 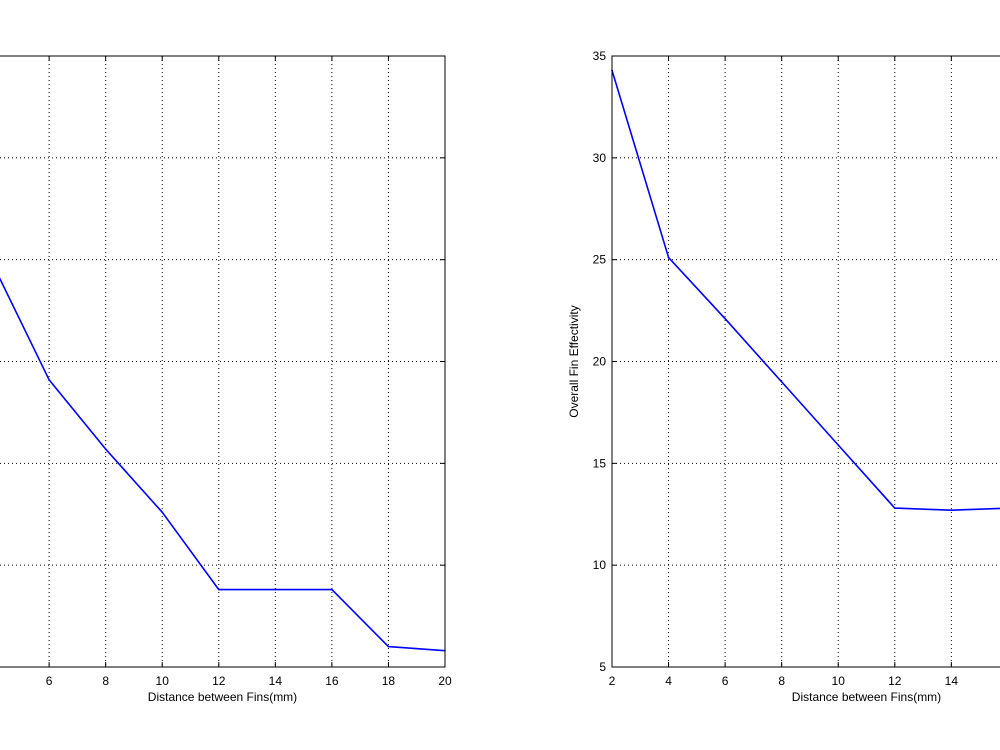 What do you see at coordinates (600, 362) in the screenshot?
I see `y-tick-label: 20` at bounding box center [600, 362].